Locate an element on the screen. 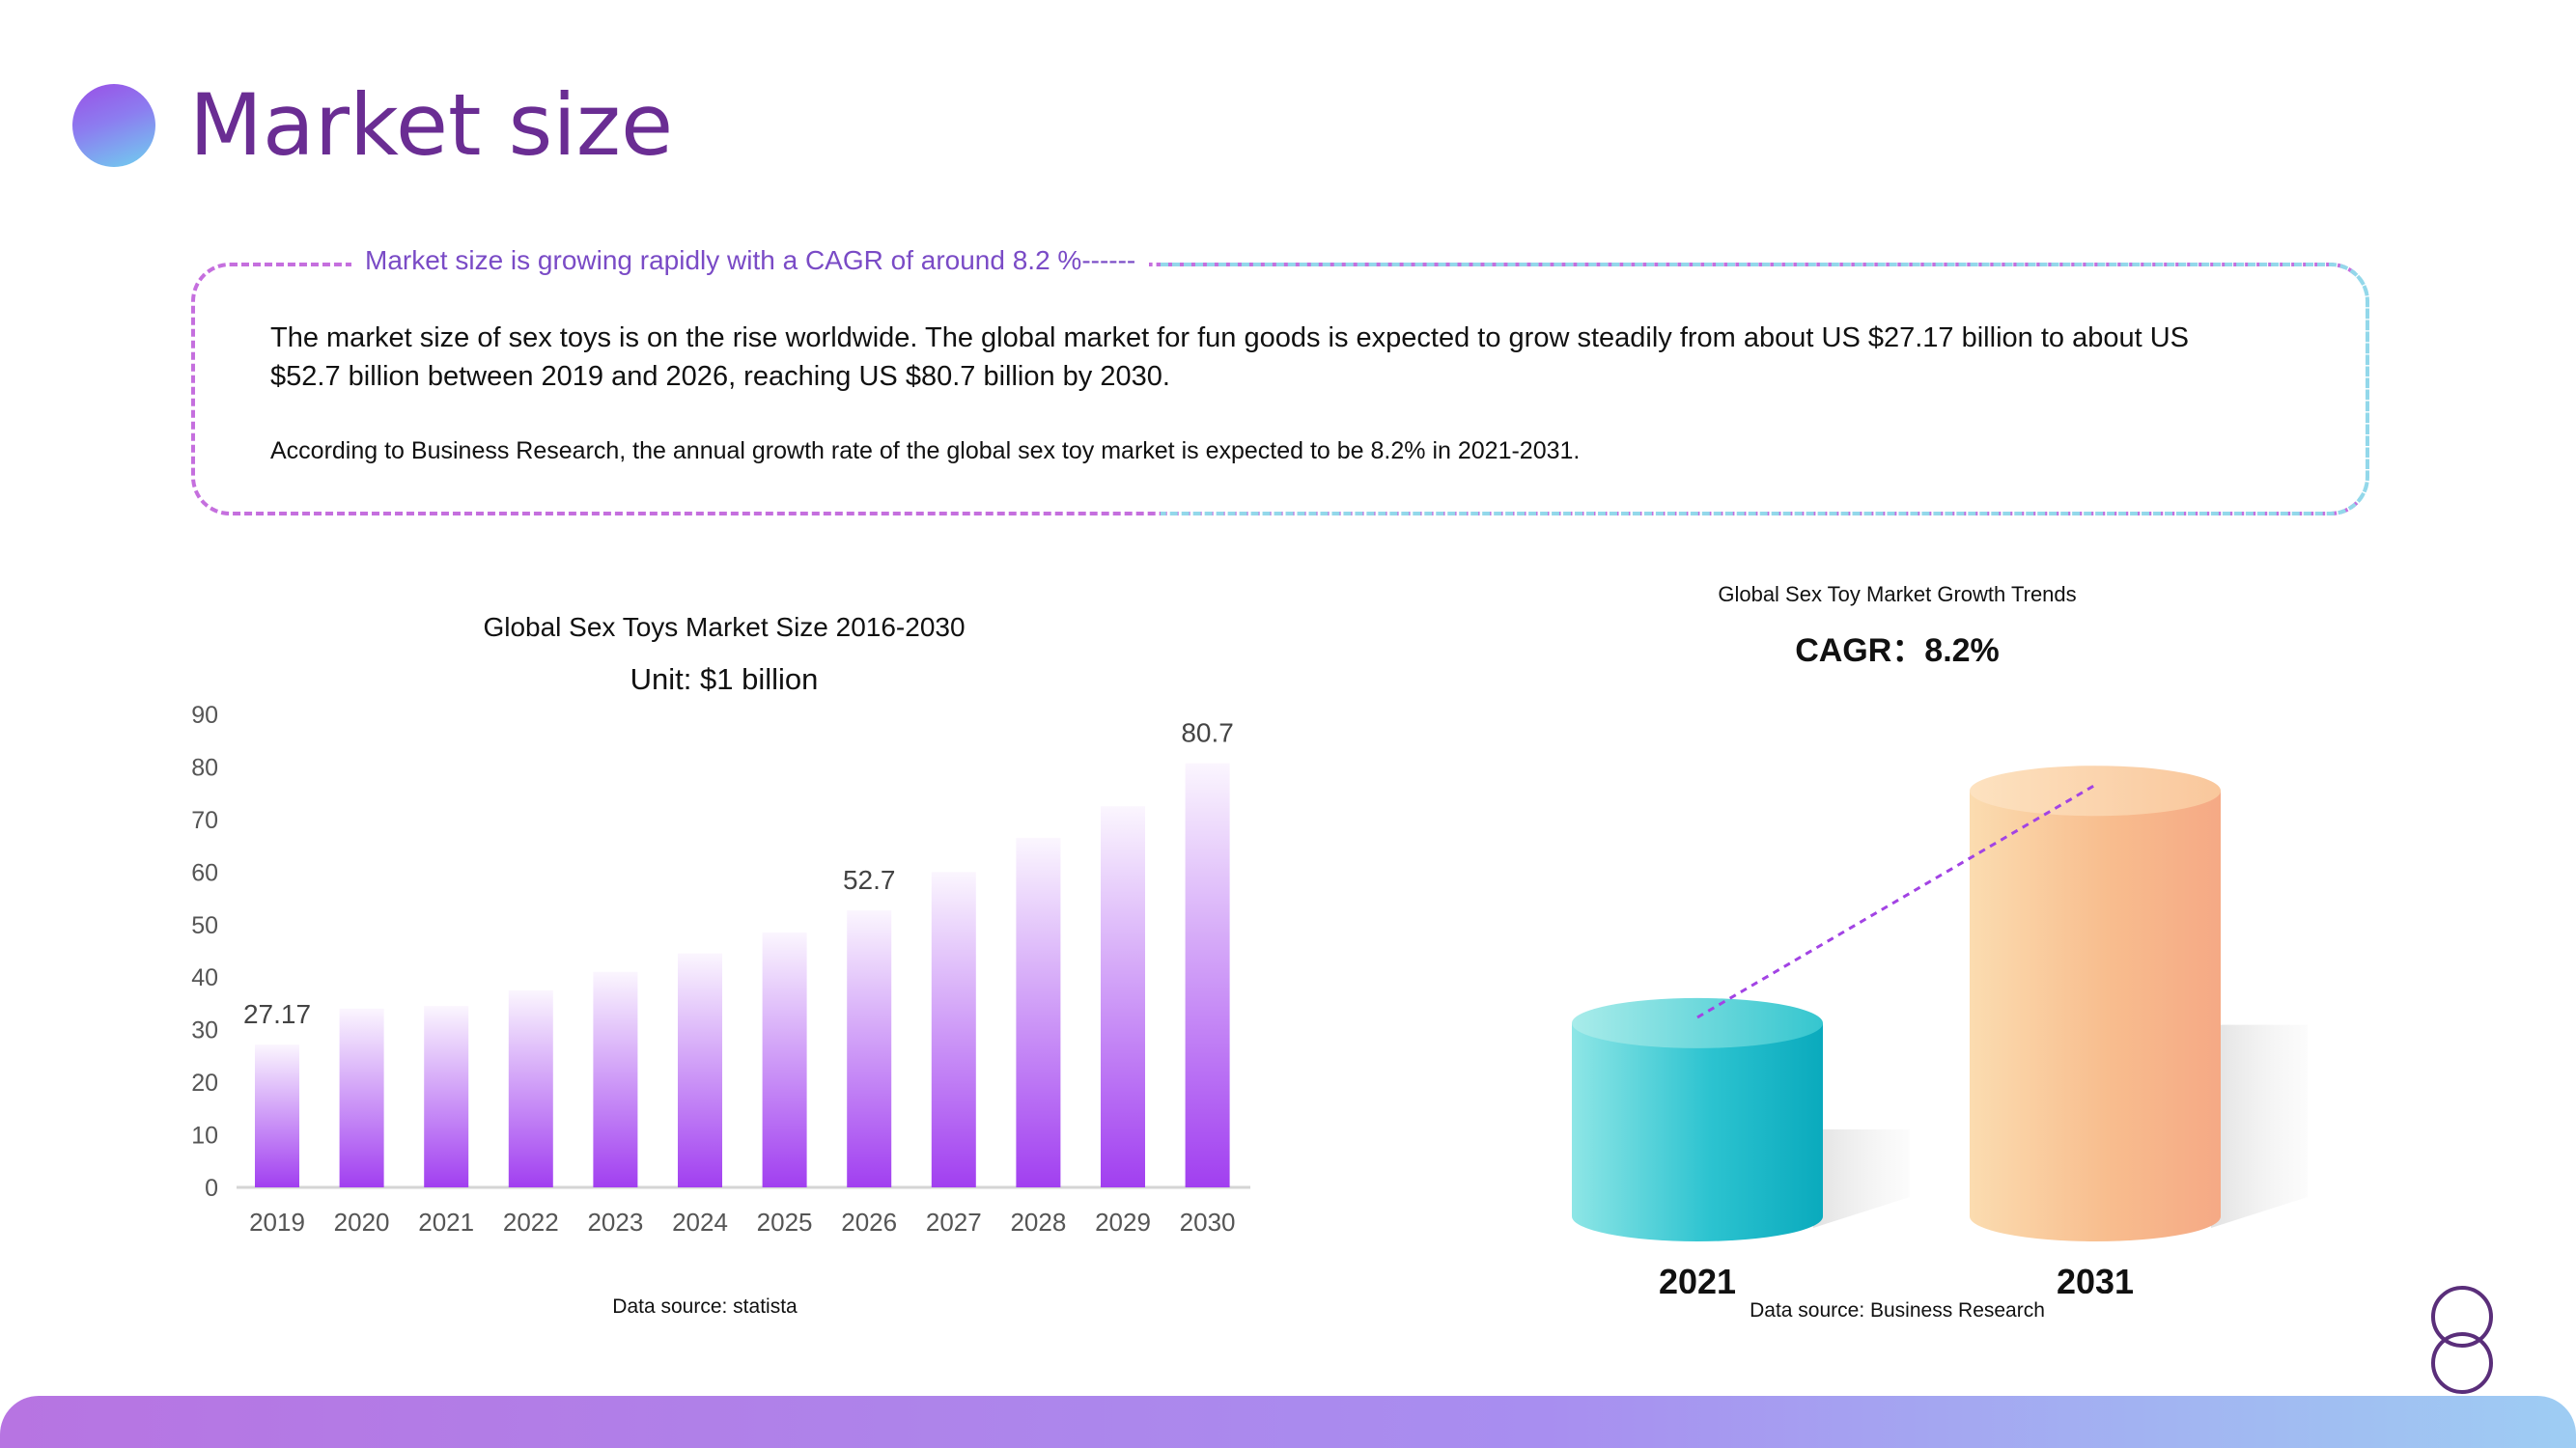  x-tick-label: 2019 is located at coordinates (277, 1223).